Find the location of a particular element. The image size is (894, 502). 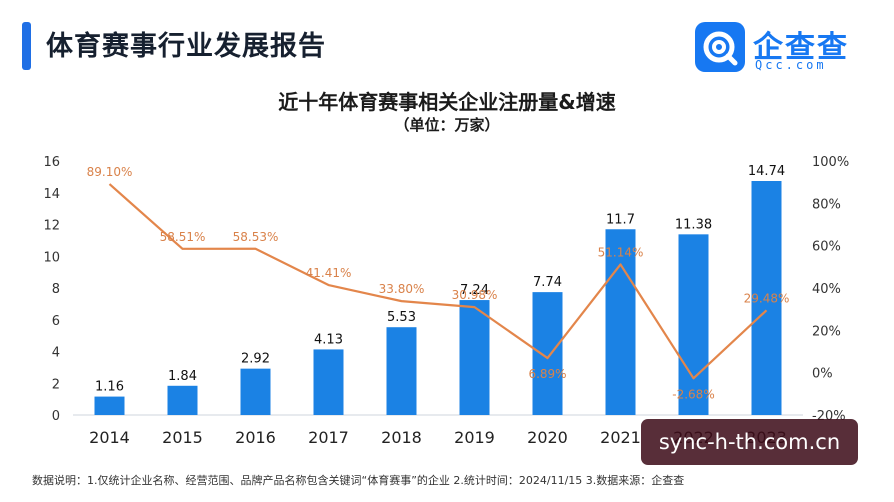

bar-value-label: 5.53 is located at coordinates (401, 317).